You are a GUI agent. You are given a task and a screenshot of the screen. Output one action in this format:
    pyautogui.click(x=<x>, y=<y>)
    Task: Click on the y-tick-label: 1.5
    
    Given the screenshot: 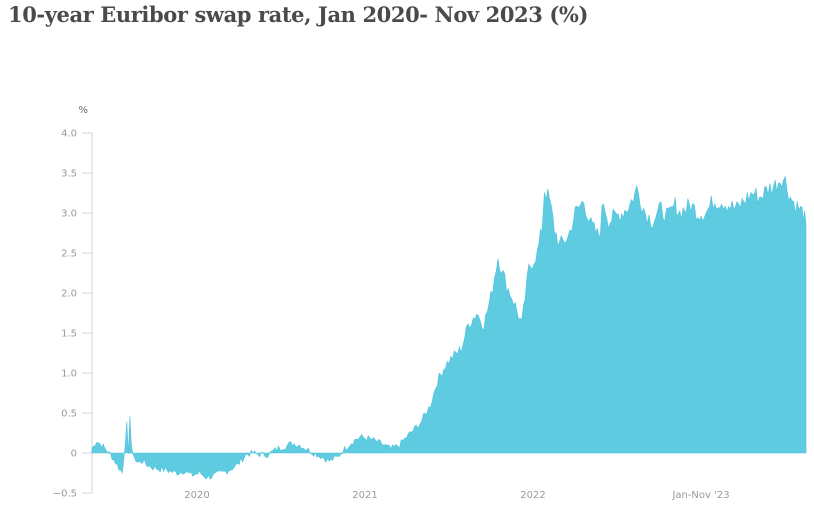 What is the action you would take?
    pyautogui.click(x=69, y=334)
    